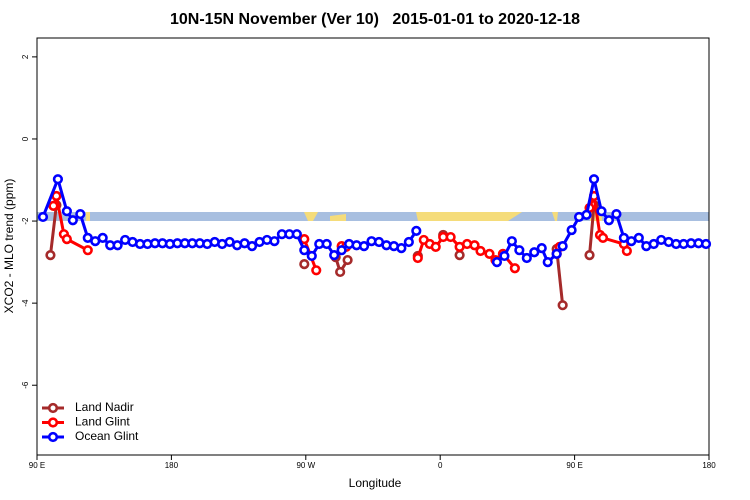 The height and width of the screenshot is (500, 750). I want to click on x-tick-label: 90 W, so click(305, 465).